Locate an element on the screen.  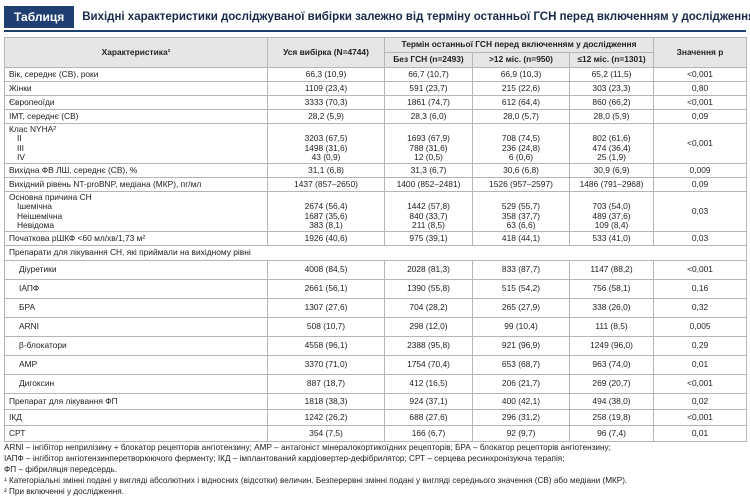
table-cell: 269 (20,7) is located at coordinates (611, 384).